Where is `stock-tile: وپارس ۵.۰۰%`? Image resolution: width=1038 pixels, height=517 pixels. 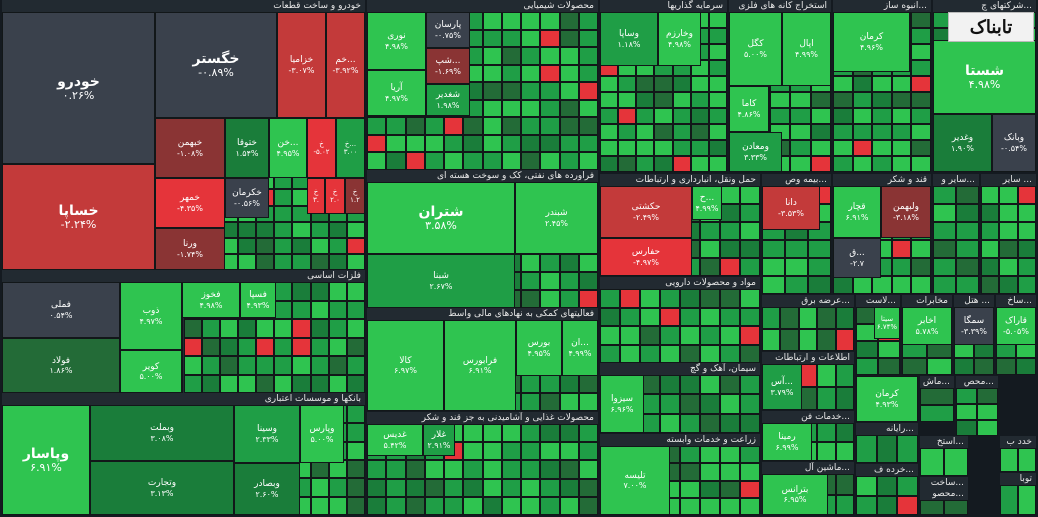
stock-tile: وپارس ۵.۰۰% is located at coordinates (322, 434).